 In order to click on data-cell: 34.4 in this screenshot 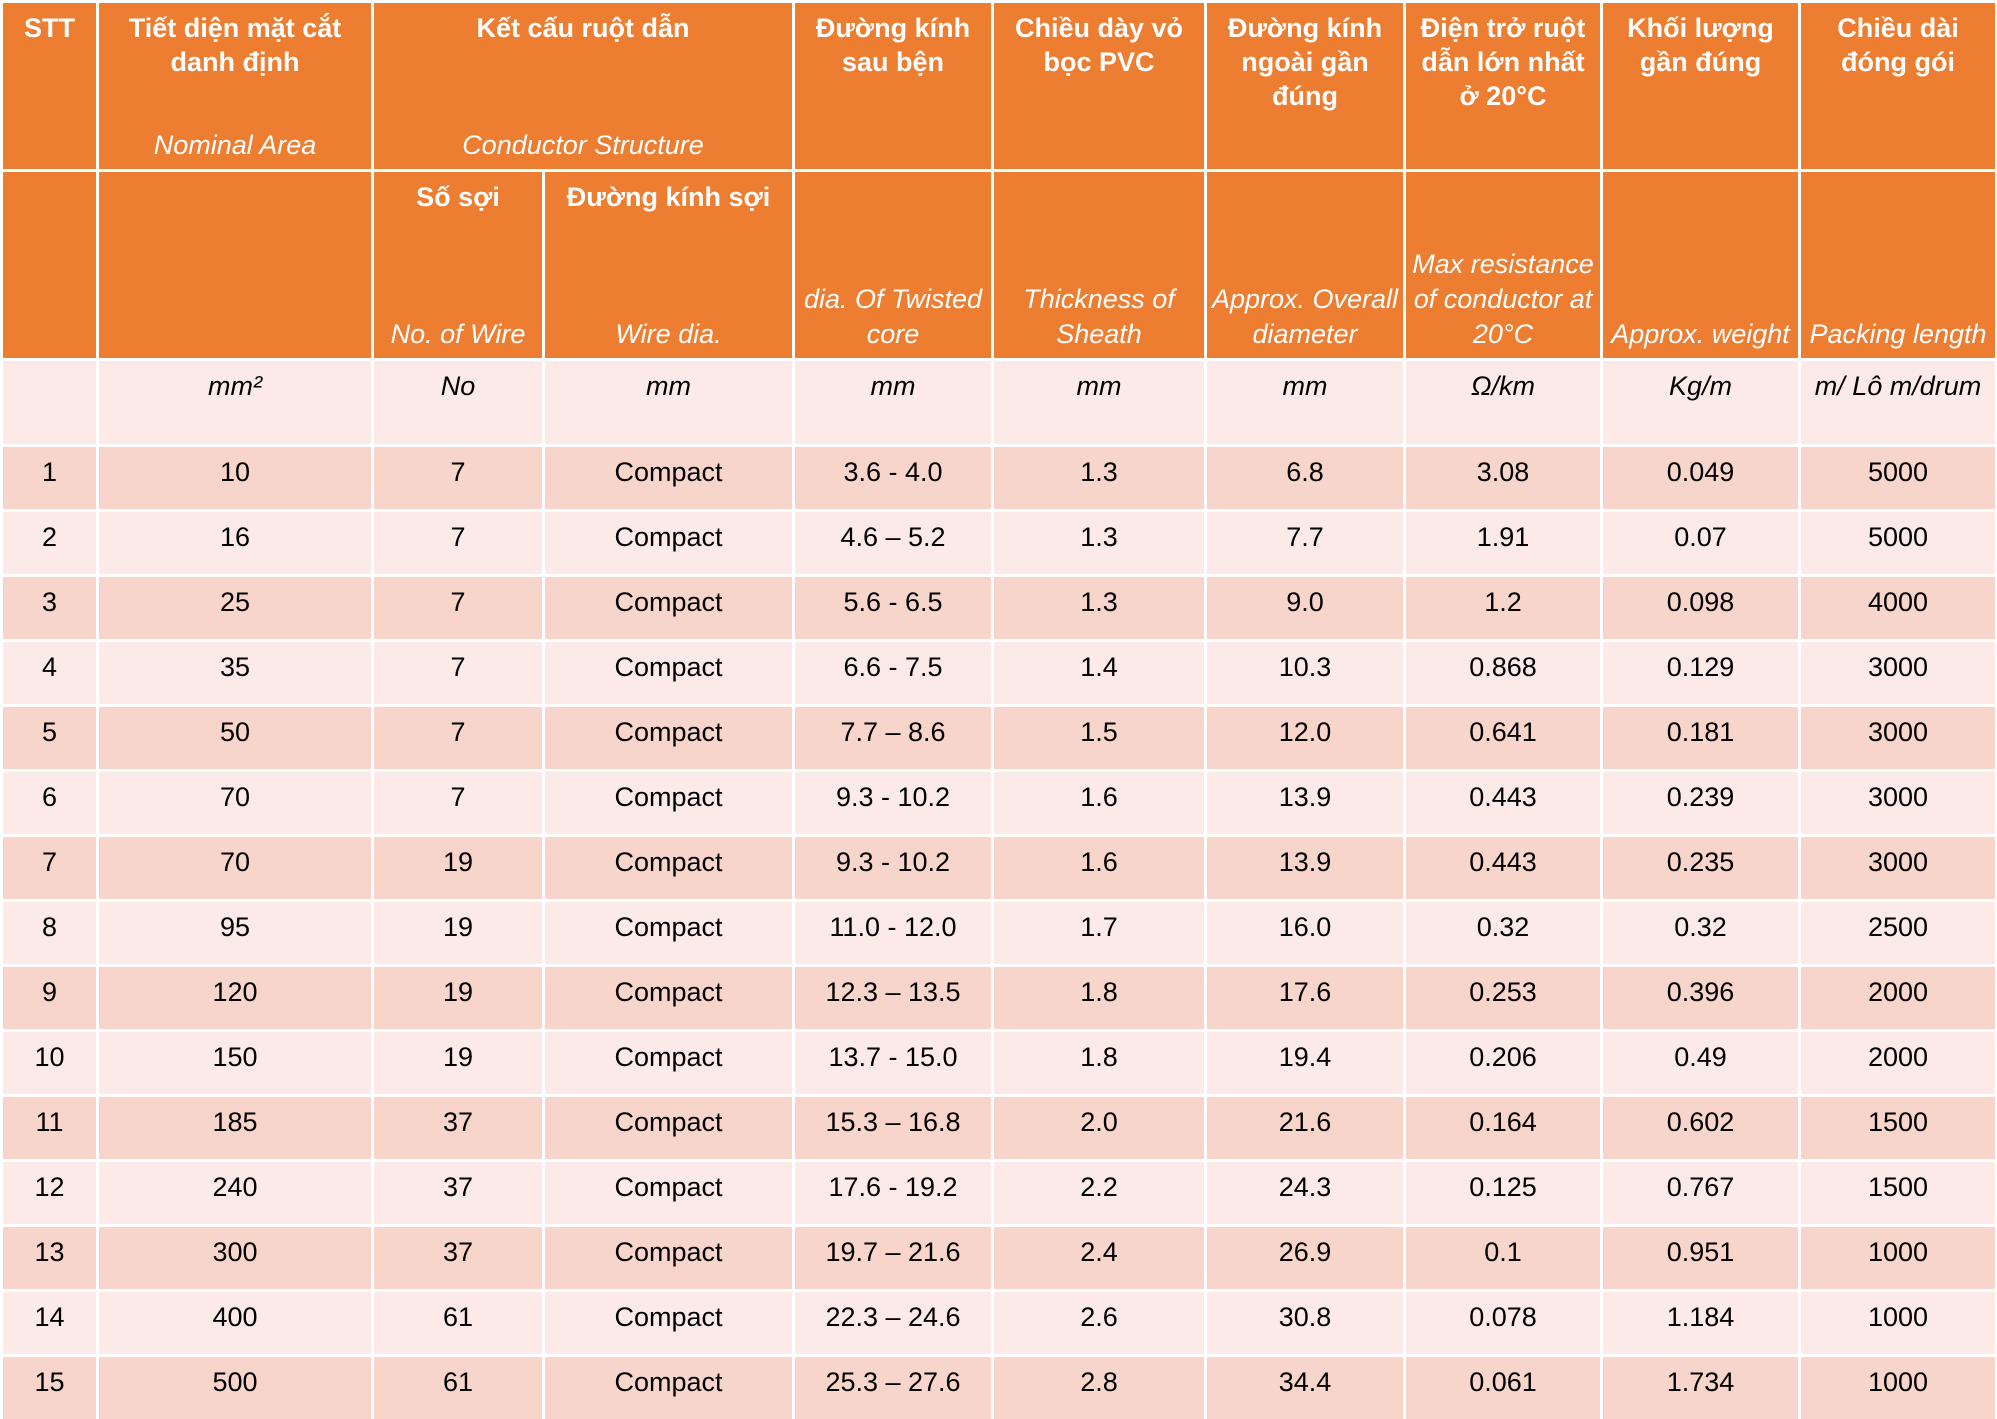, I will do `click(1305, 1386)`.